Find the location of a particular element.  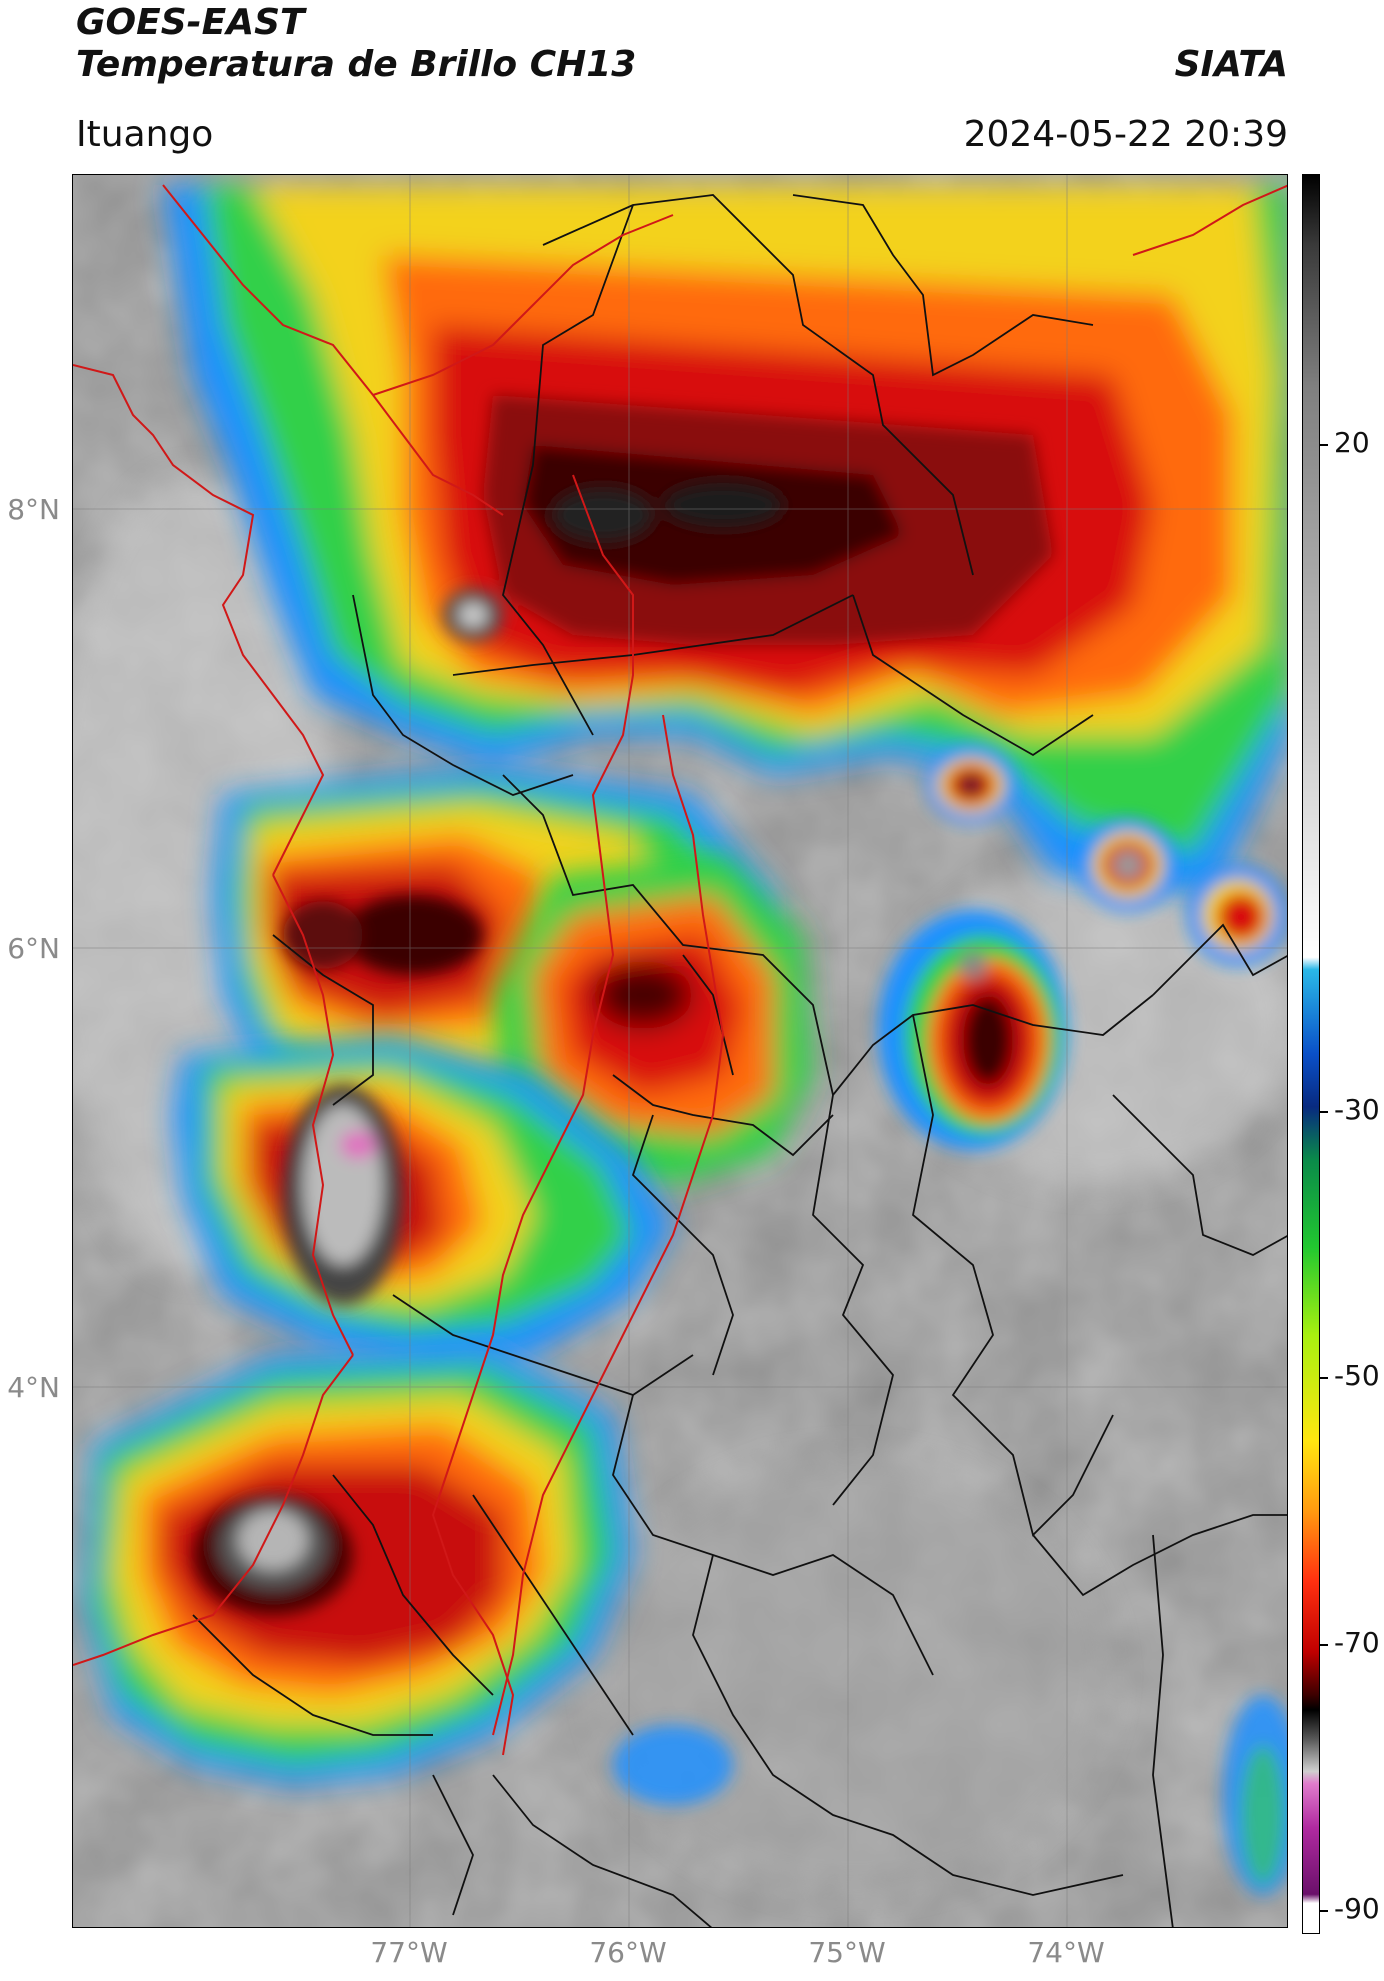

lon-label-77w: 77°W is located at coordinates (409, 1952).